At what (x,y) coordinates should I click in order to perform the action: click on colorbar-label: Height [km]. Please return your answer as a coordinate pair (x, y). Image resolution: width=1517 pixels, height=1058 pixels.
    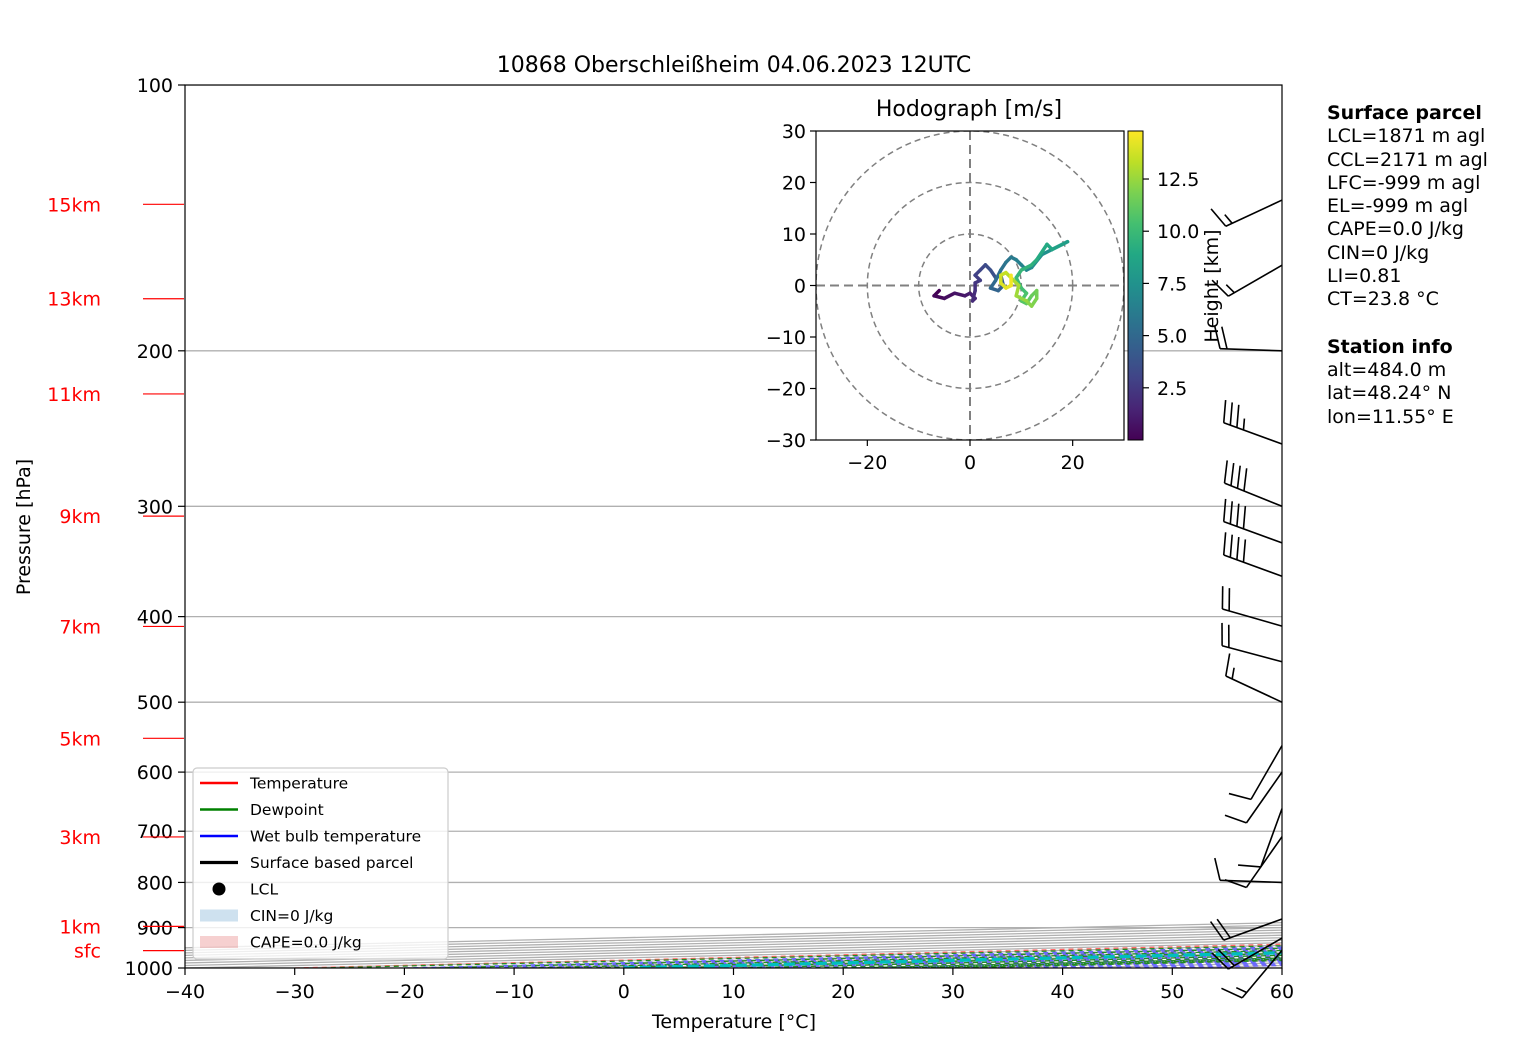
    Looking at the image, I should click on (1212, 285).